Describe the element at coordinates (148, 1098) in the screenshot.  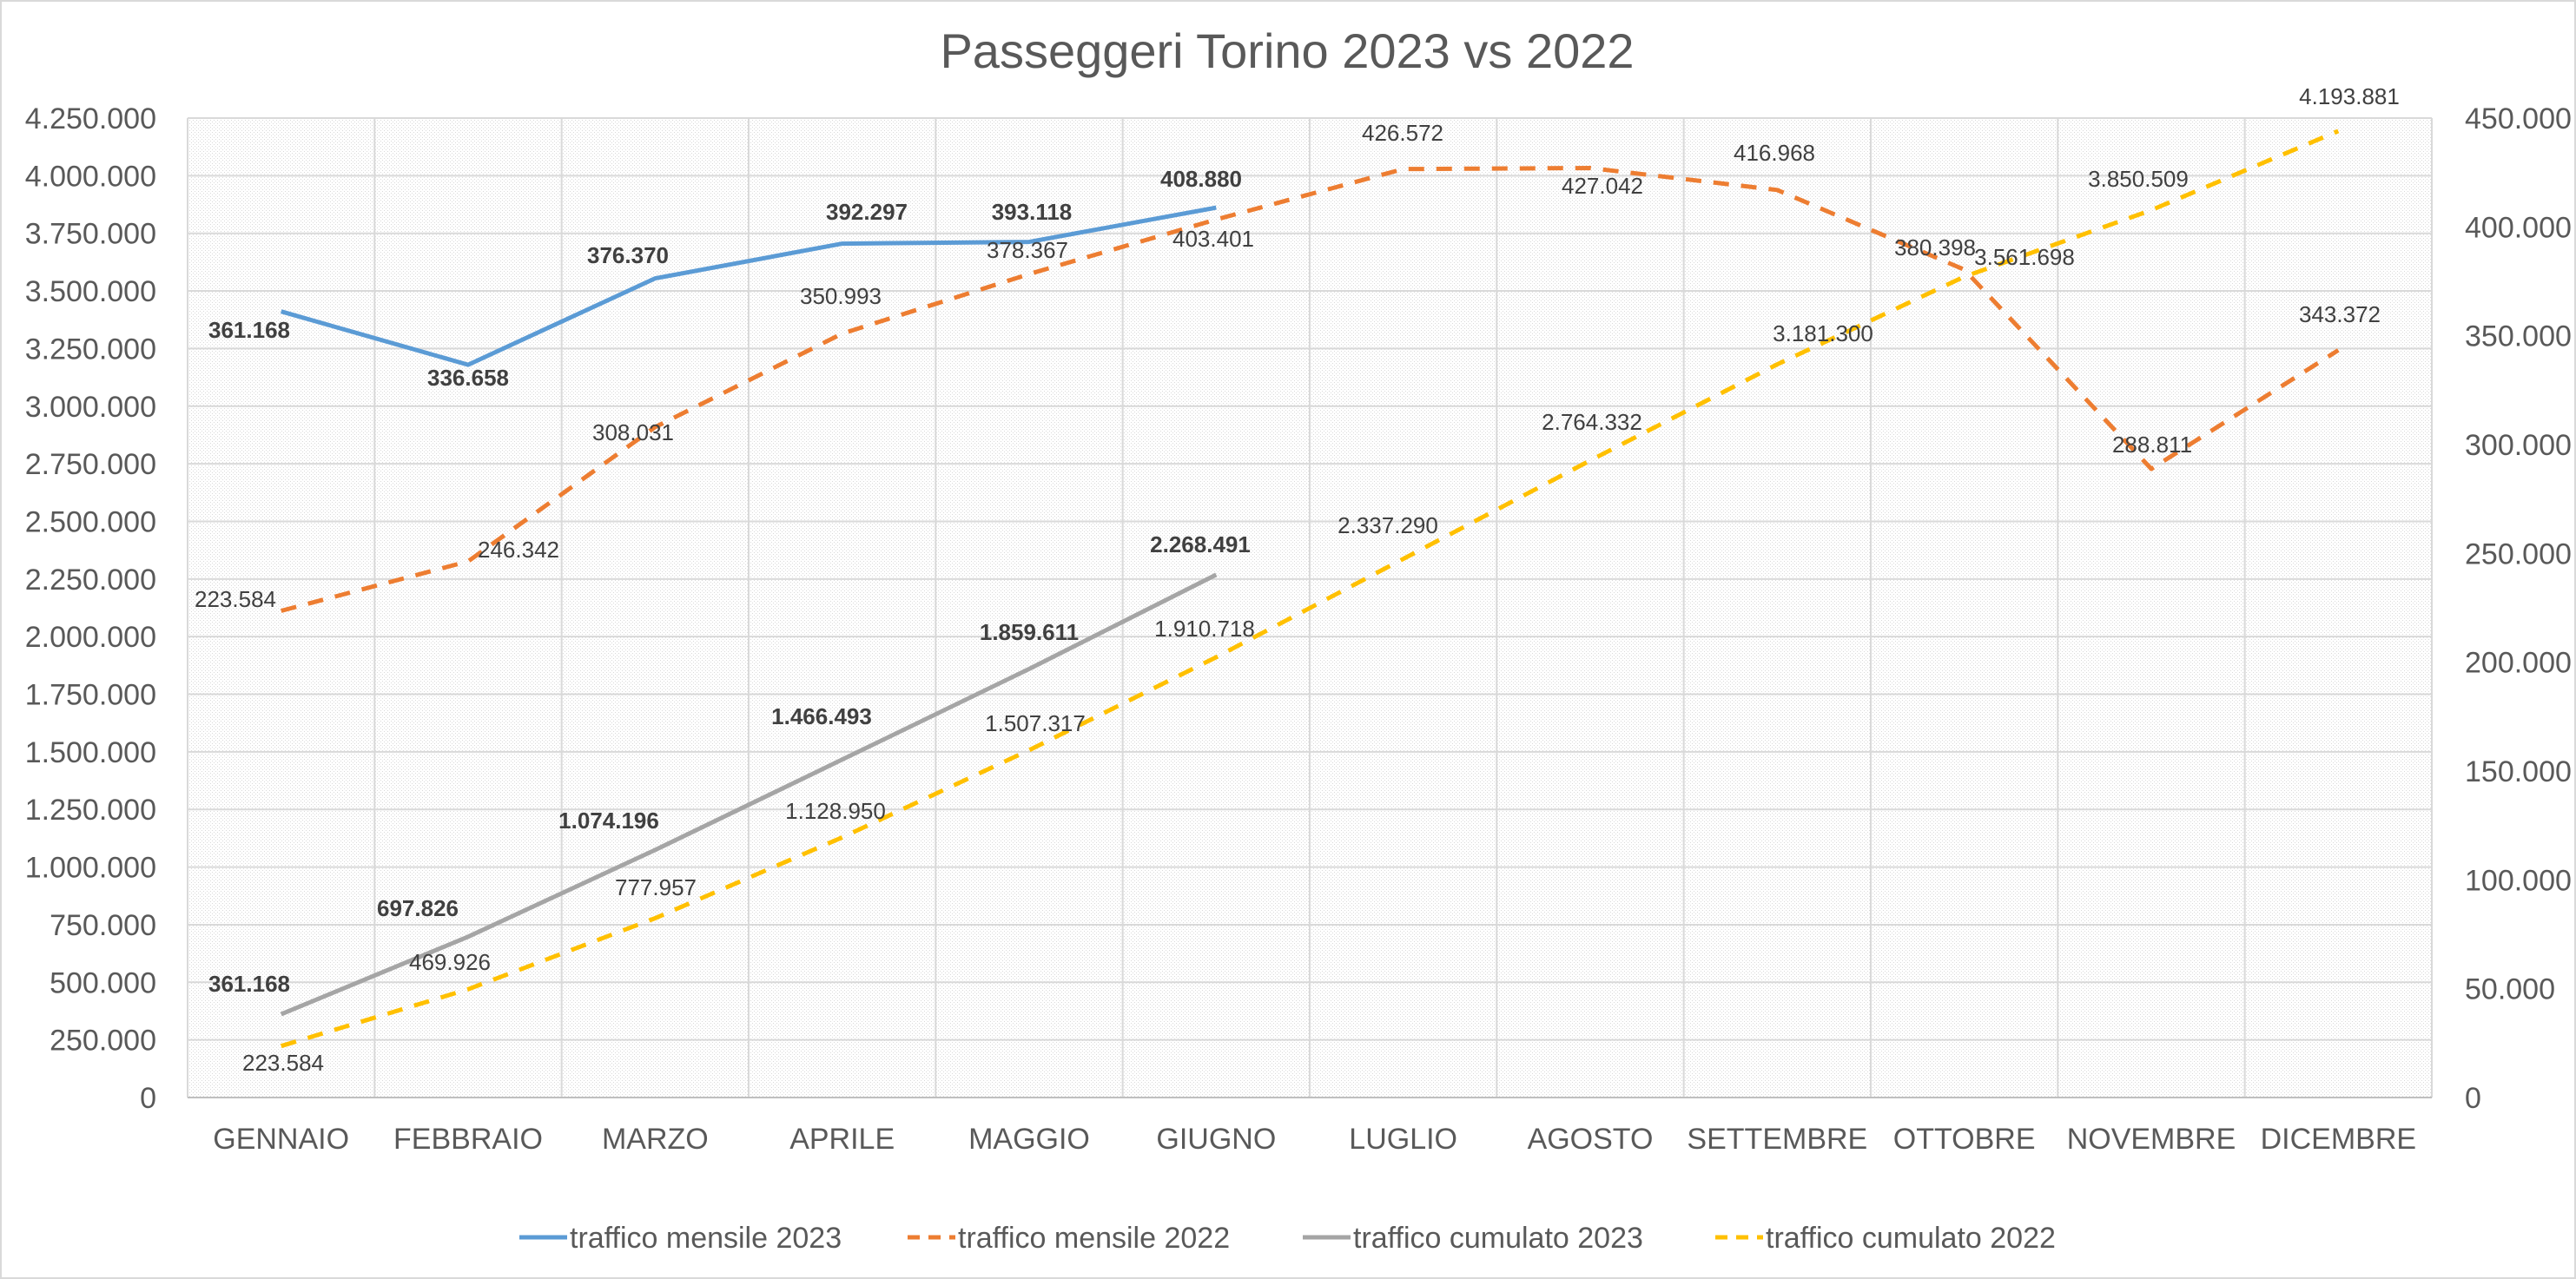
I see `y-left-tick-label: 0` at that location.